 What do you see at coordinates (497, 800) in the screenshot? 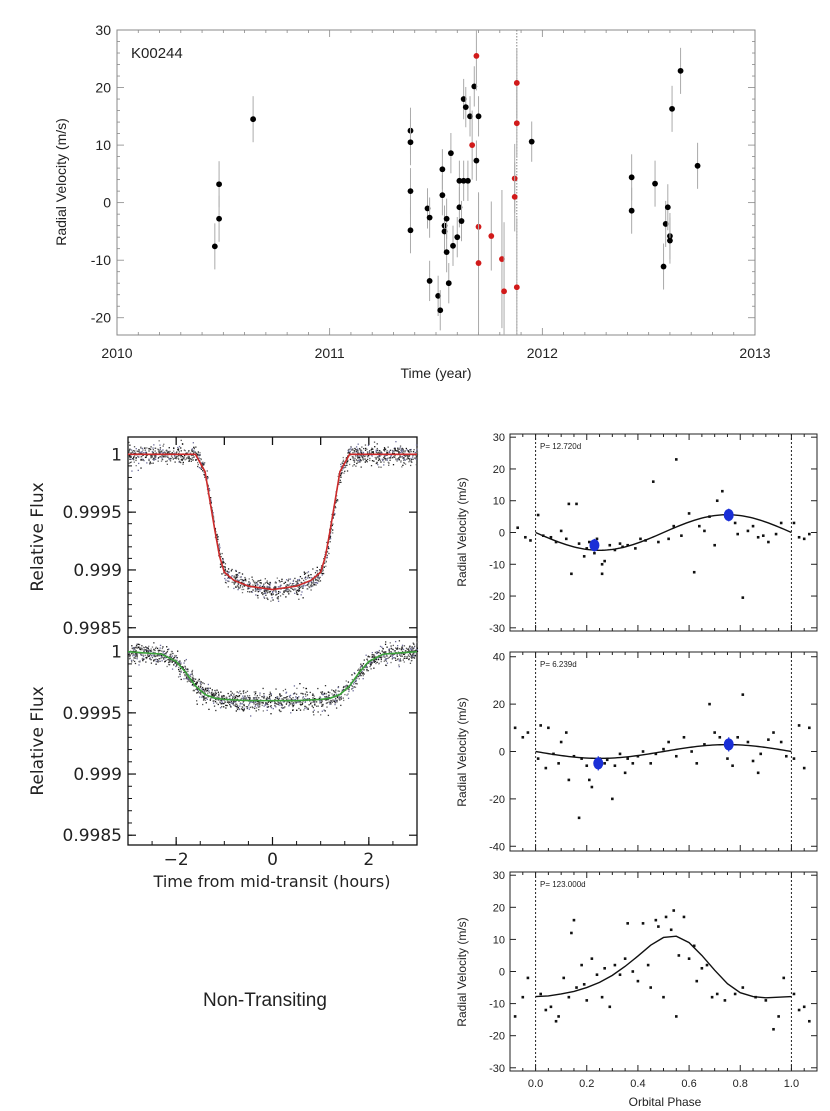
I see `phase-ytick-label: -20` at bounding box center [497, 800].